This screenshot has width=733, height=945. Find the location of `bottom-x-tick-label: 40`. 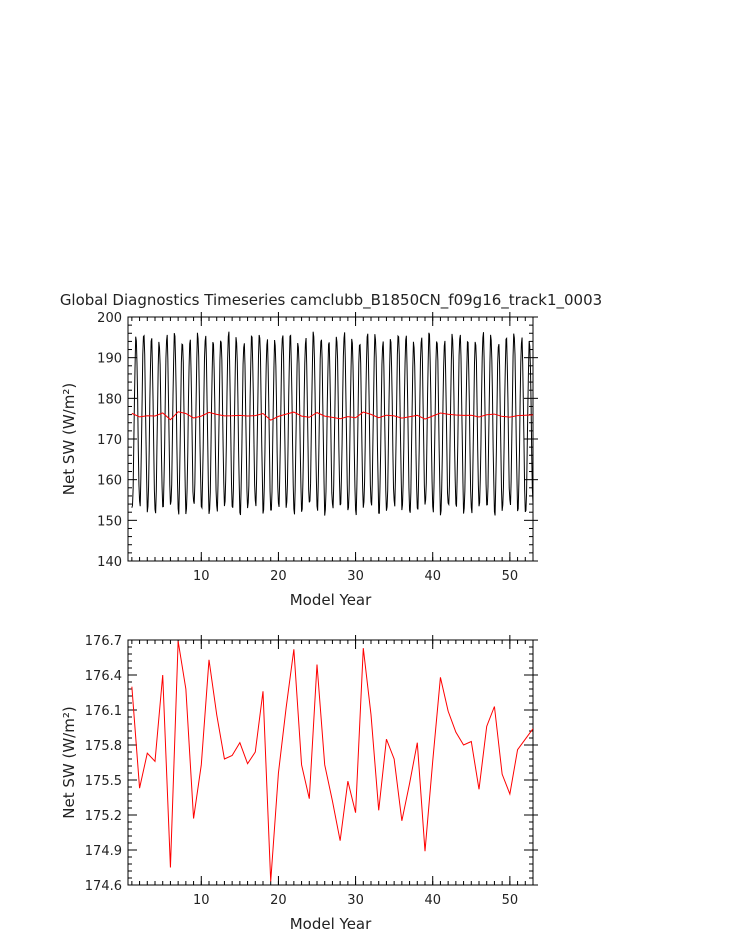

bottom-x-tick-label: 40 is located at coordinates (432, 900).